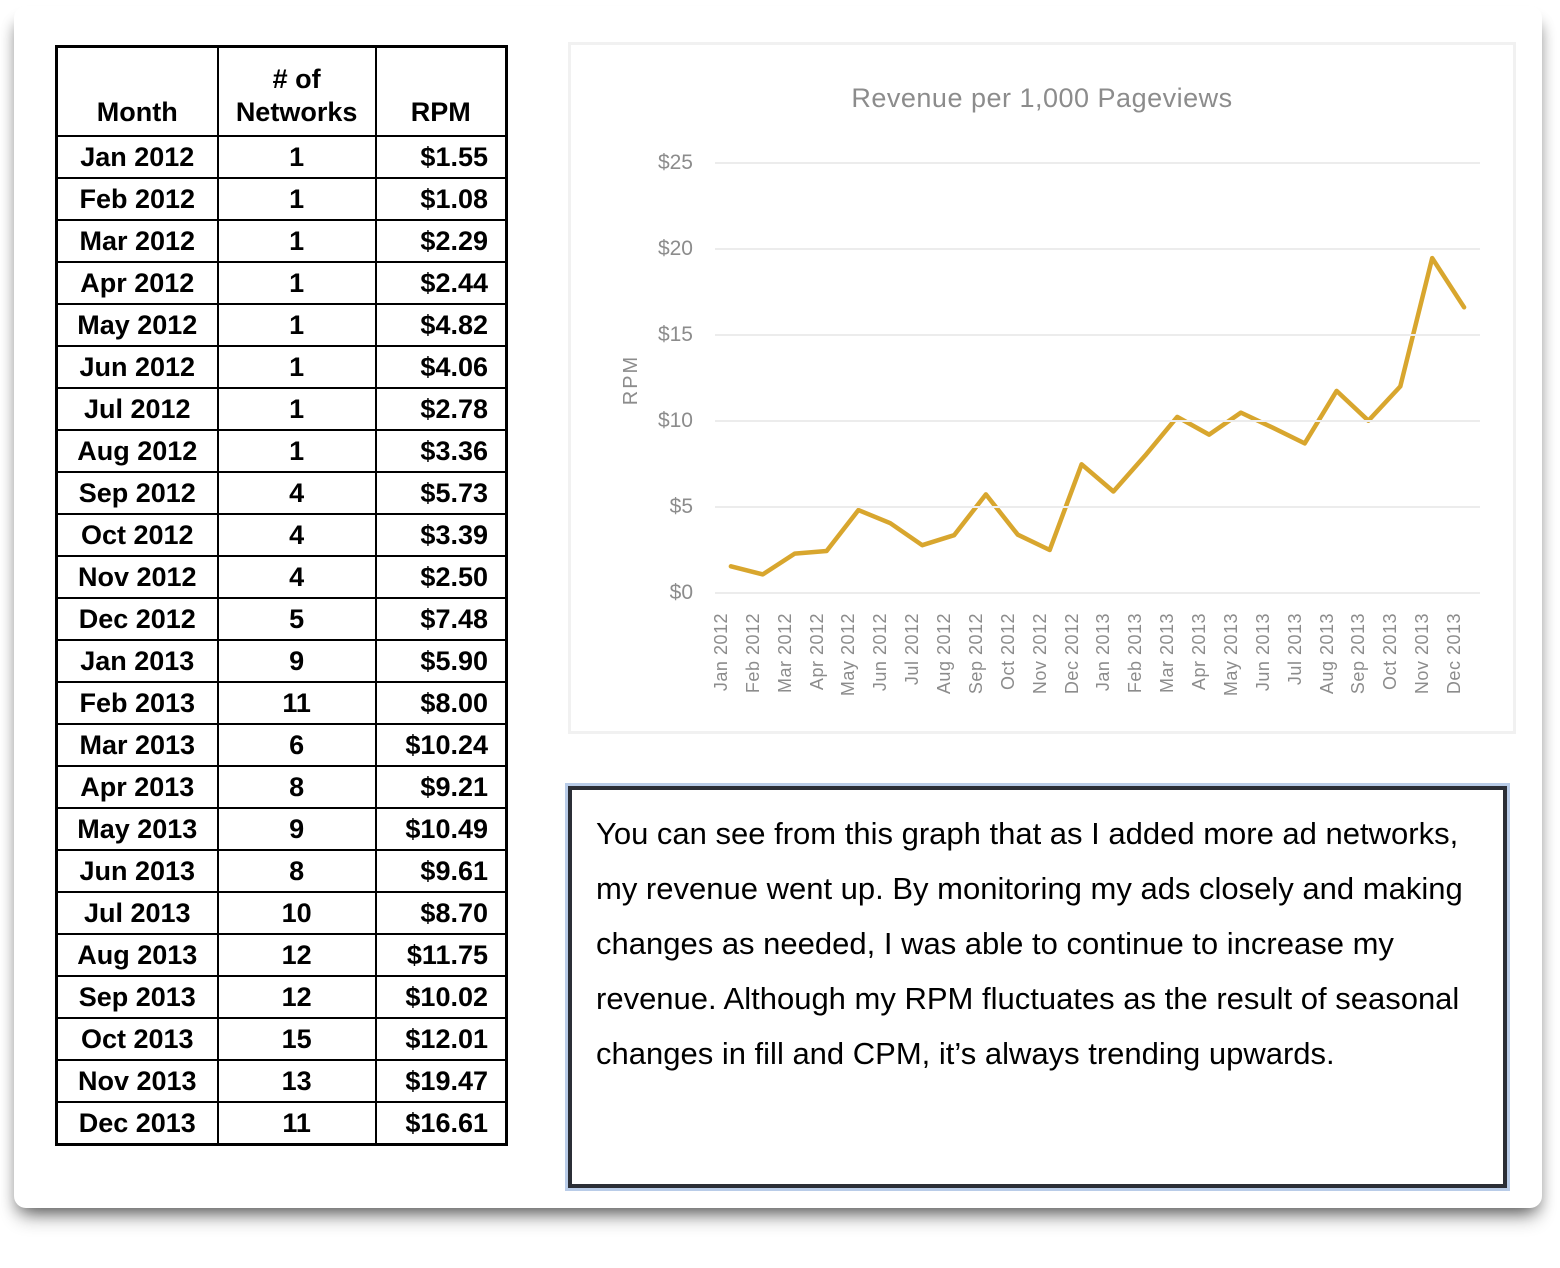 The width and height of the screenshot is (1560, 1268). Describe the element at coordinates (441, 619) in the screenshot. I see `rpm-cell: $7.48` at that location.